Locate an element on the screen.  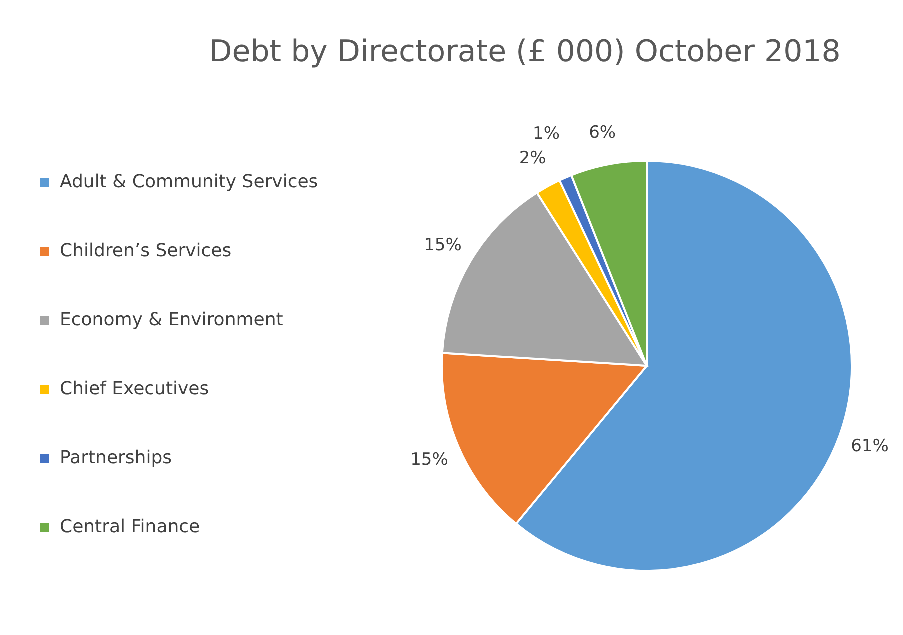
data-label: 6% is located at coordinates (602, 133).